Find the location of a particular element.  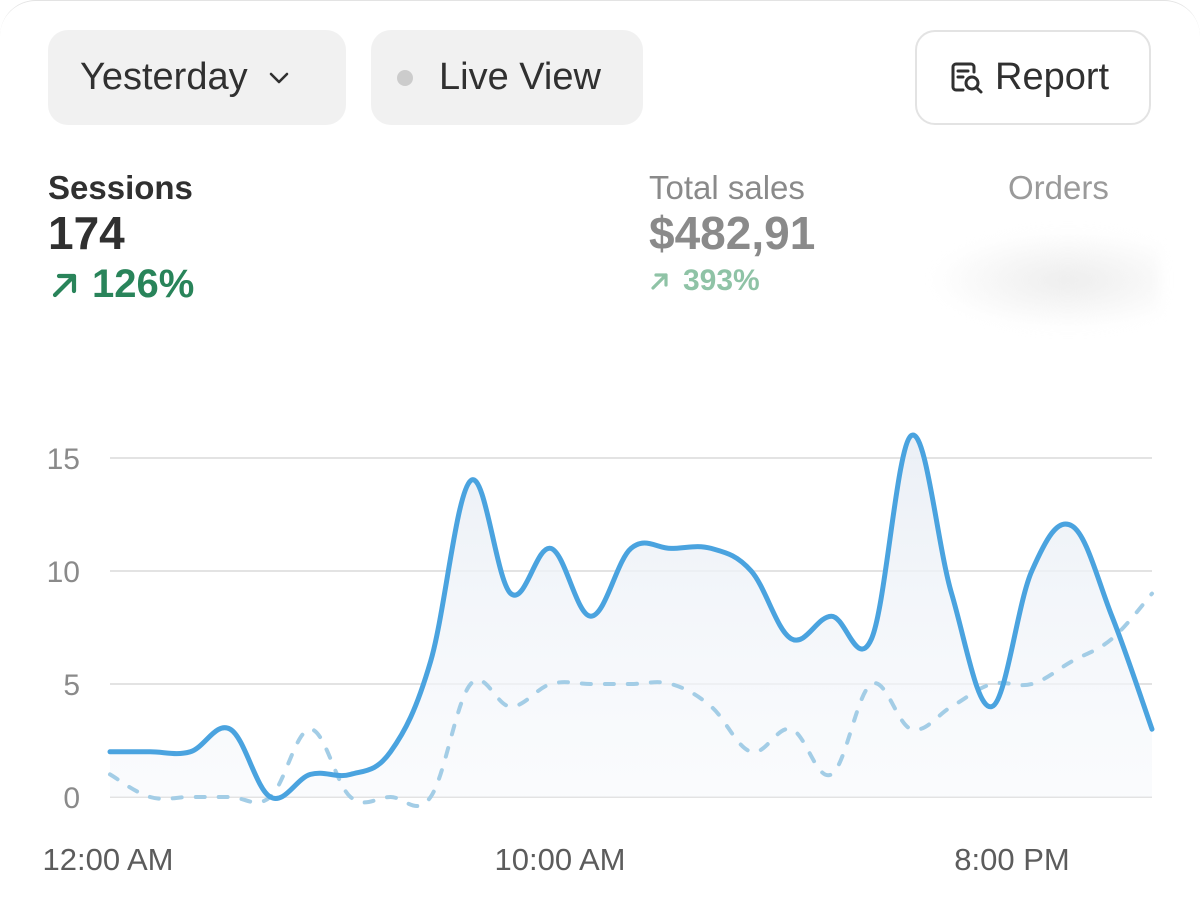

x-tick-label: 8:00 PM is located at coordinates (1011, 859).